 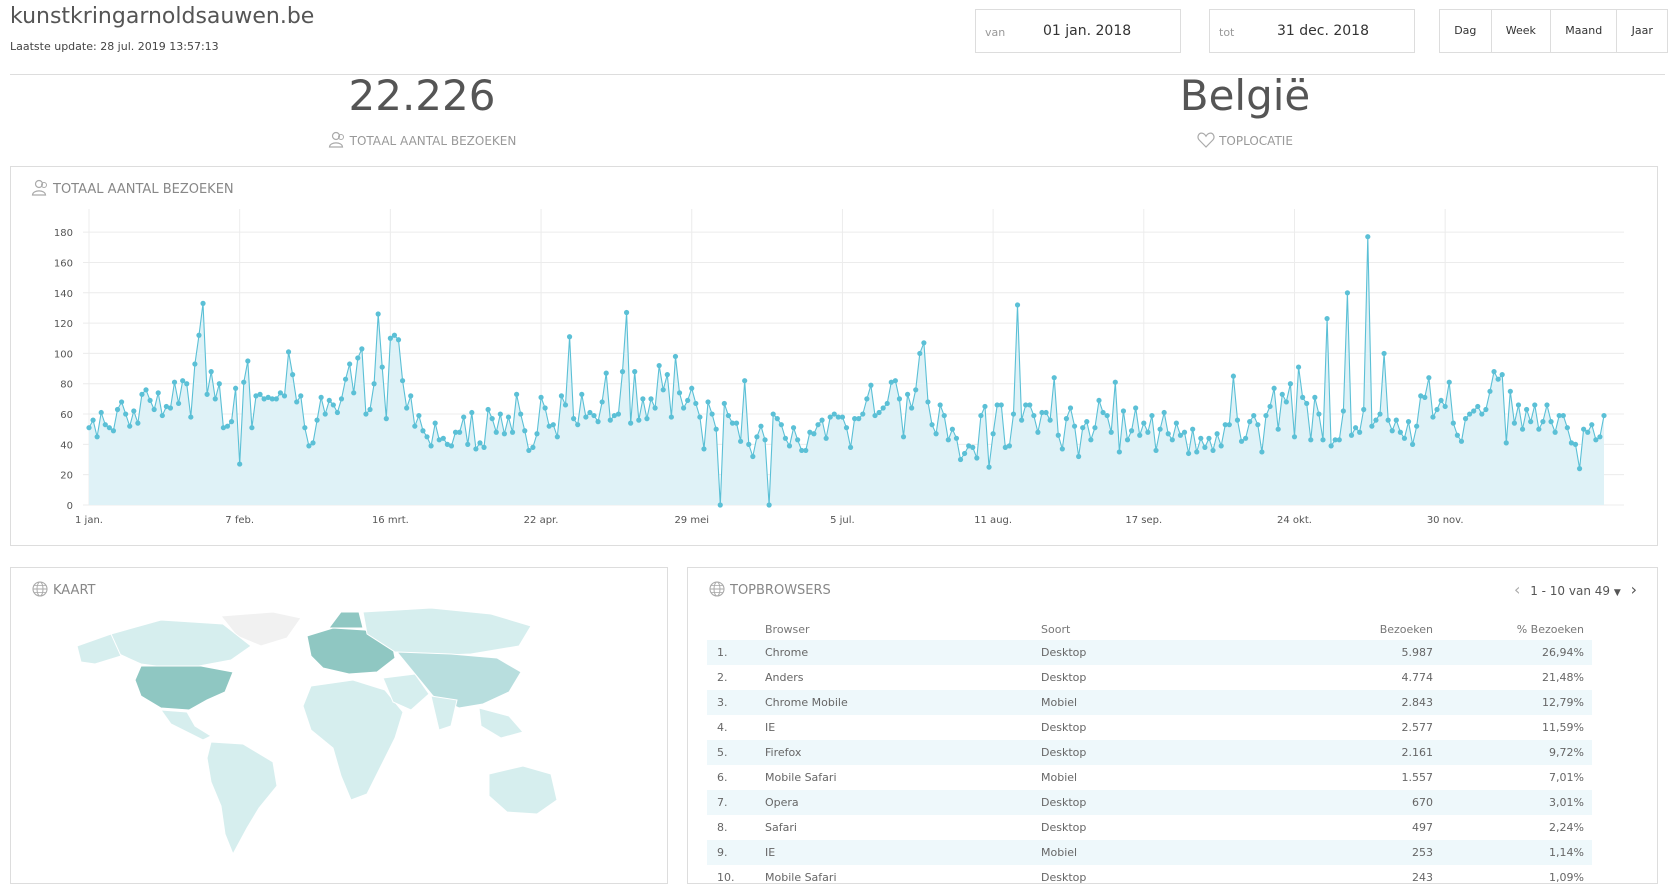 What do you see at coordinates (1406, 629) in the screenshot?
I see `col-visits: Bezoeken` at bounding box center [1406, 629].